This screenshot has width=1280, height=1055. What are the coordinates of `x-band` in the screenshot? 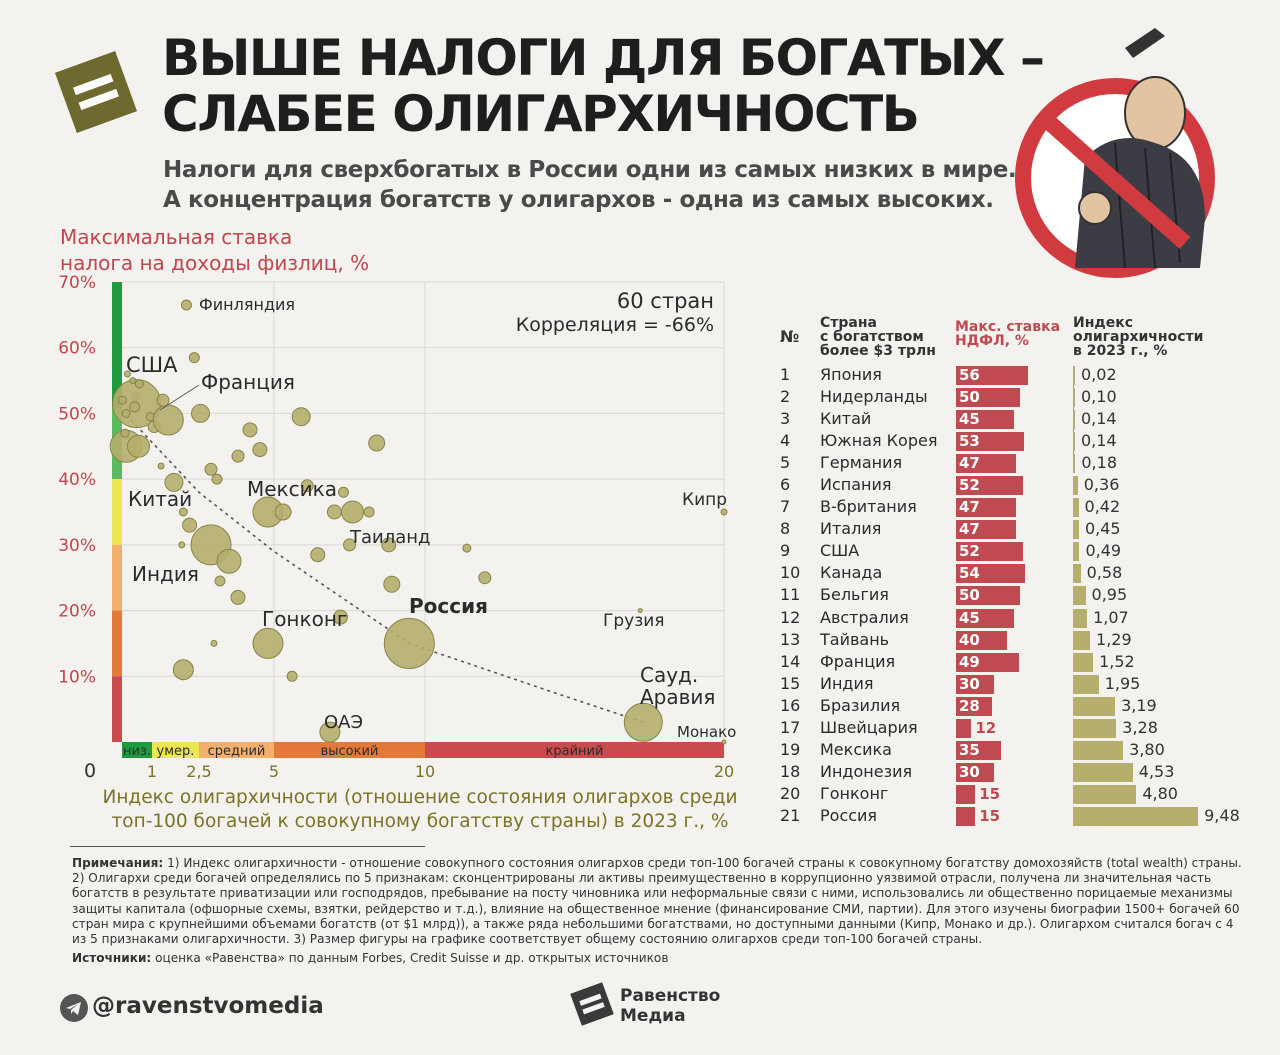 It's located at (574, 750).